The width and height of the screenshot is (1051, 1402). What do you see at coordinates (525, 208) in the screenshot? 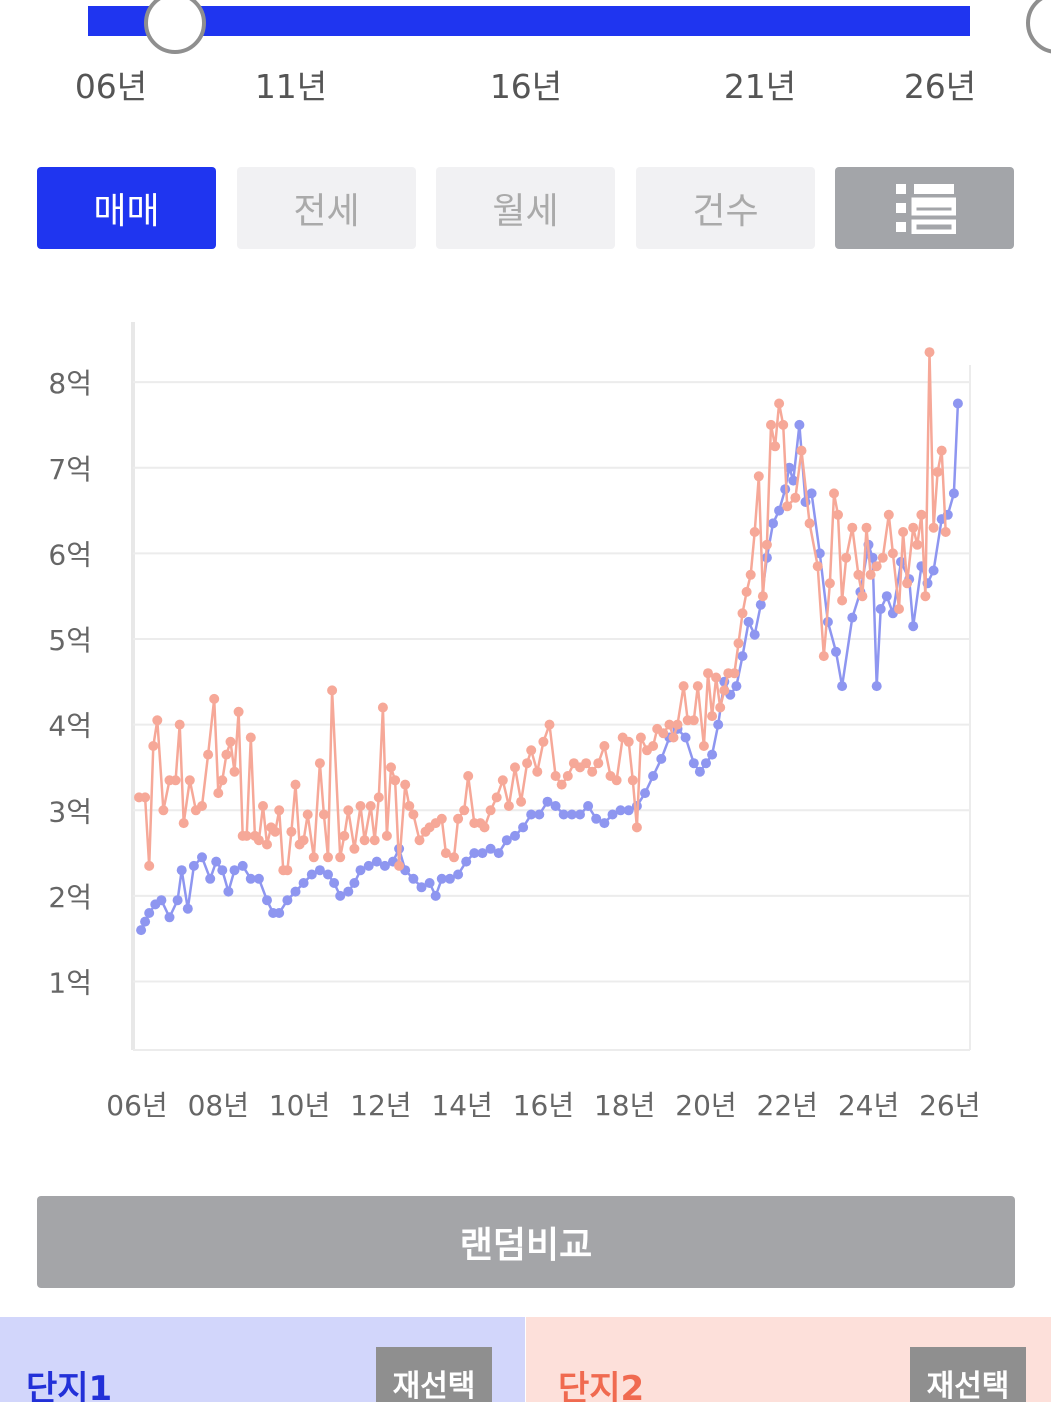
I see `tab-monthly-rent: 월세` at bounding box center [525, 208].